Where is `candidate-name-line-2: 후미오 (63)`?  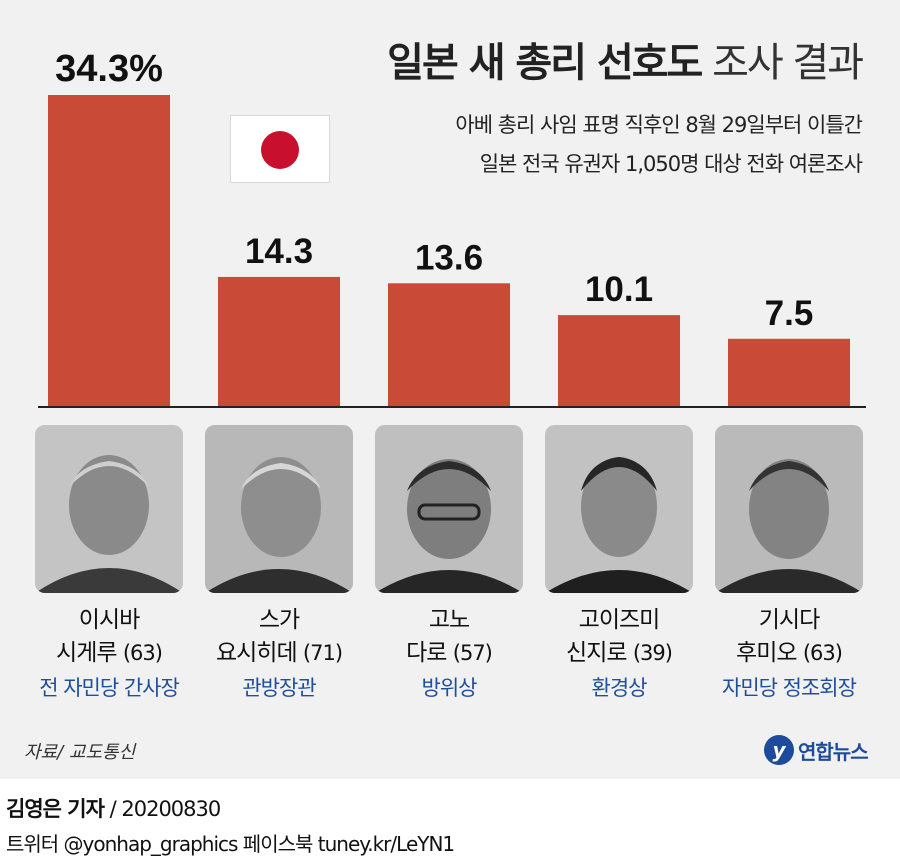 candidate-name-line-2: 후미오 (63) is located at coordinates (789, 653).